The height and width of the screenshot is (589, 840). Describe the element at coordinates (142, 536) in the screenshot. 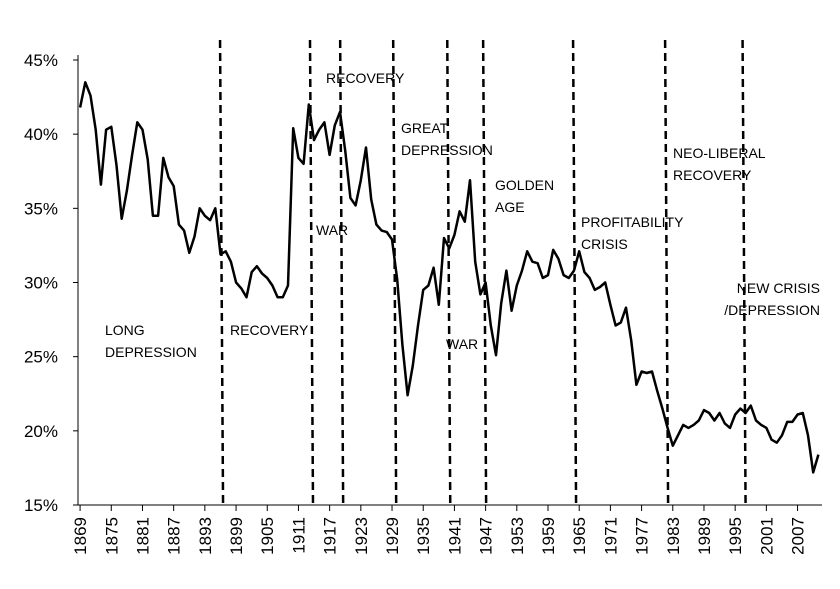

I see `x-tick-label: 1881` at that location.